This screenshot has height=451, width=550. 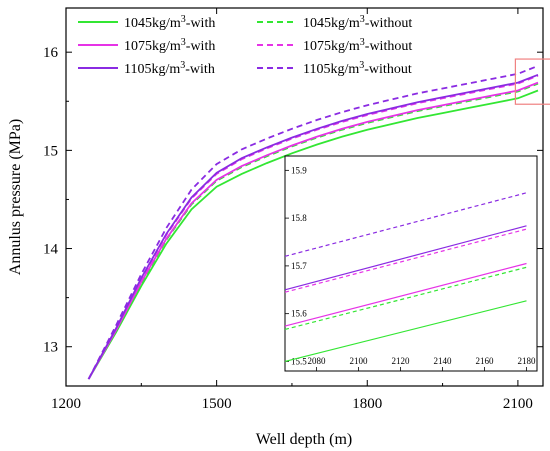 I want to click on zoom-highlight-box, so click(x=532, y=81).